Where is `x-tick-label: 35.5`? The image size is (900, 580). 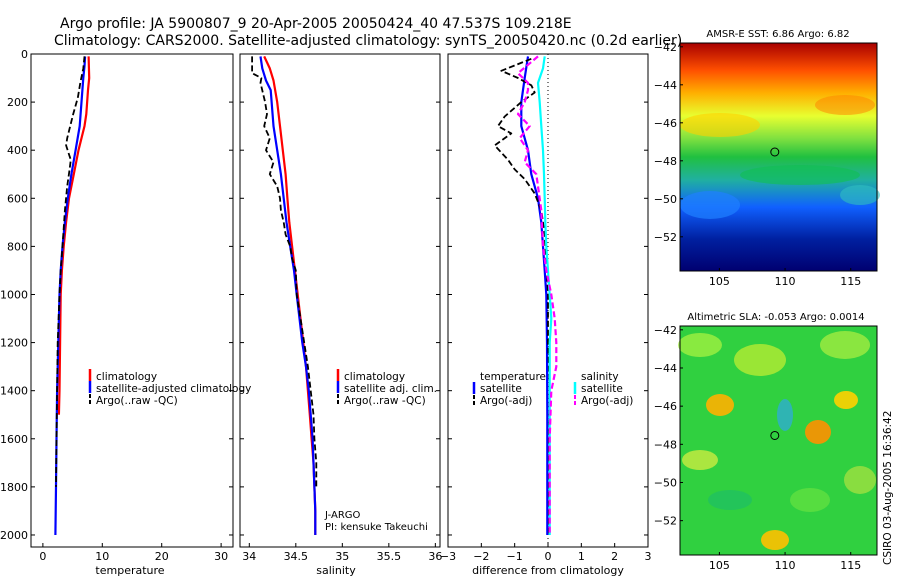
x-tick-label: 35.5 is located at coordinates (389, 556).